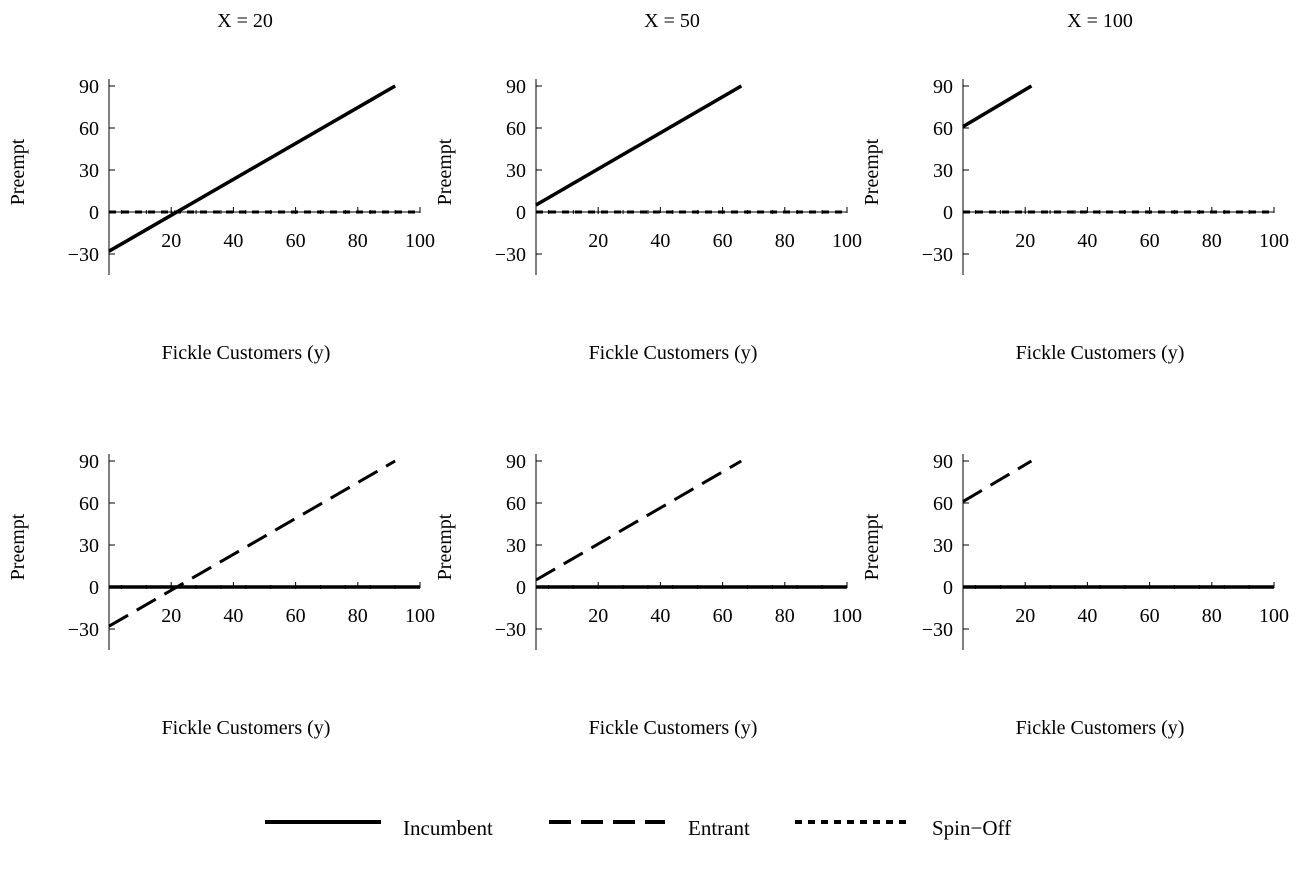  I want to click on legend: Incumbent Entrant Spin−Off, so click(638, 828).